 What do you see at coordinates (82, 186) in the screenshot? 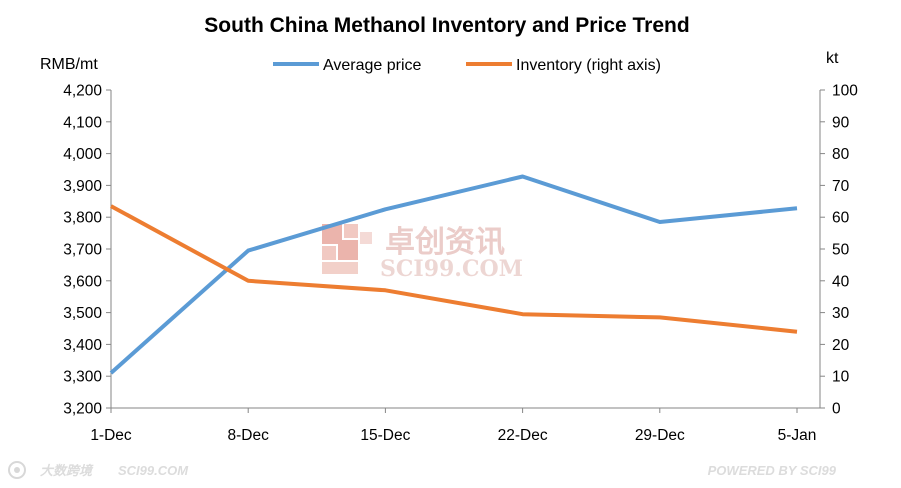
I see `left-tick-label: 3,900` at bounding box center [82, 186].